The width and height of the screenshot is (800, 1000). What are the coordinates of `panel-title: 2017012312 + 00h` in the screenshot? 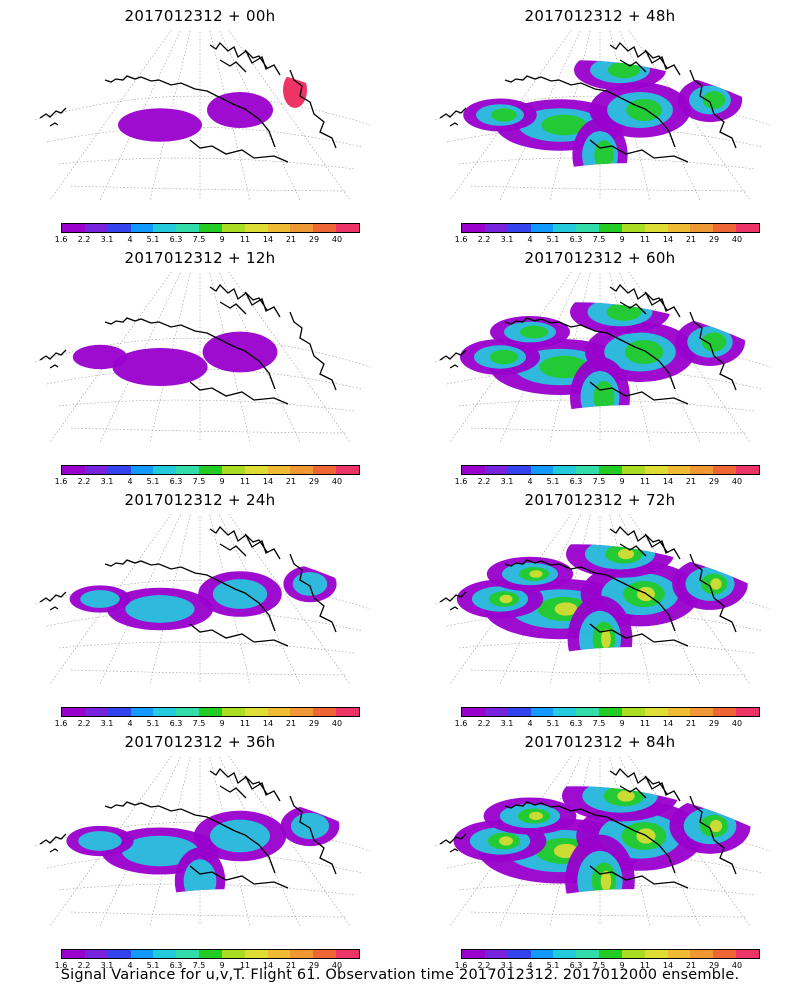 It's located at (200, 16).